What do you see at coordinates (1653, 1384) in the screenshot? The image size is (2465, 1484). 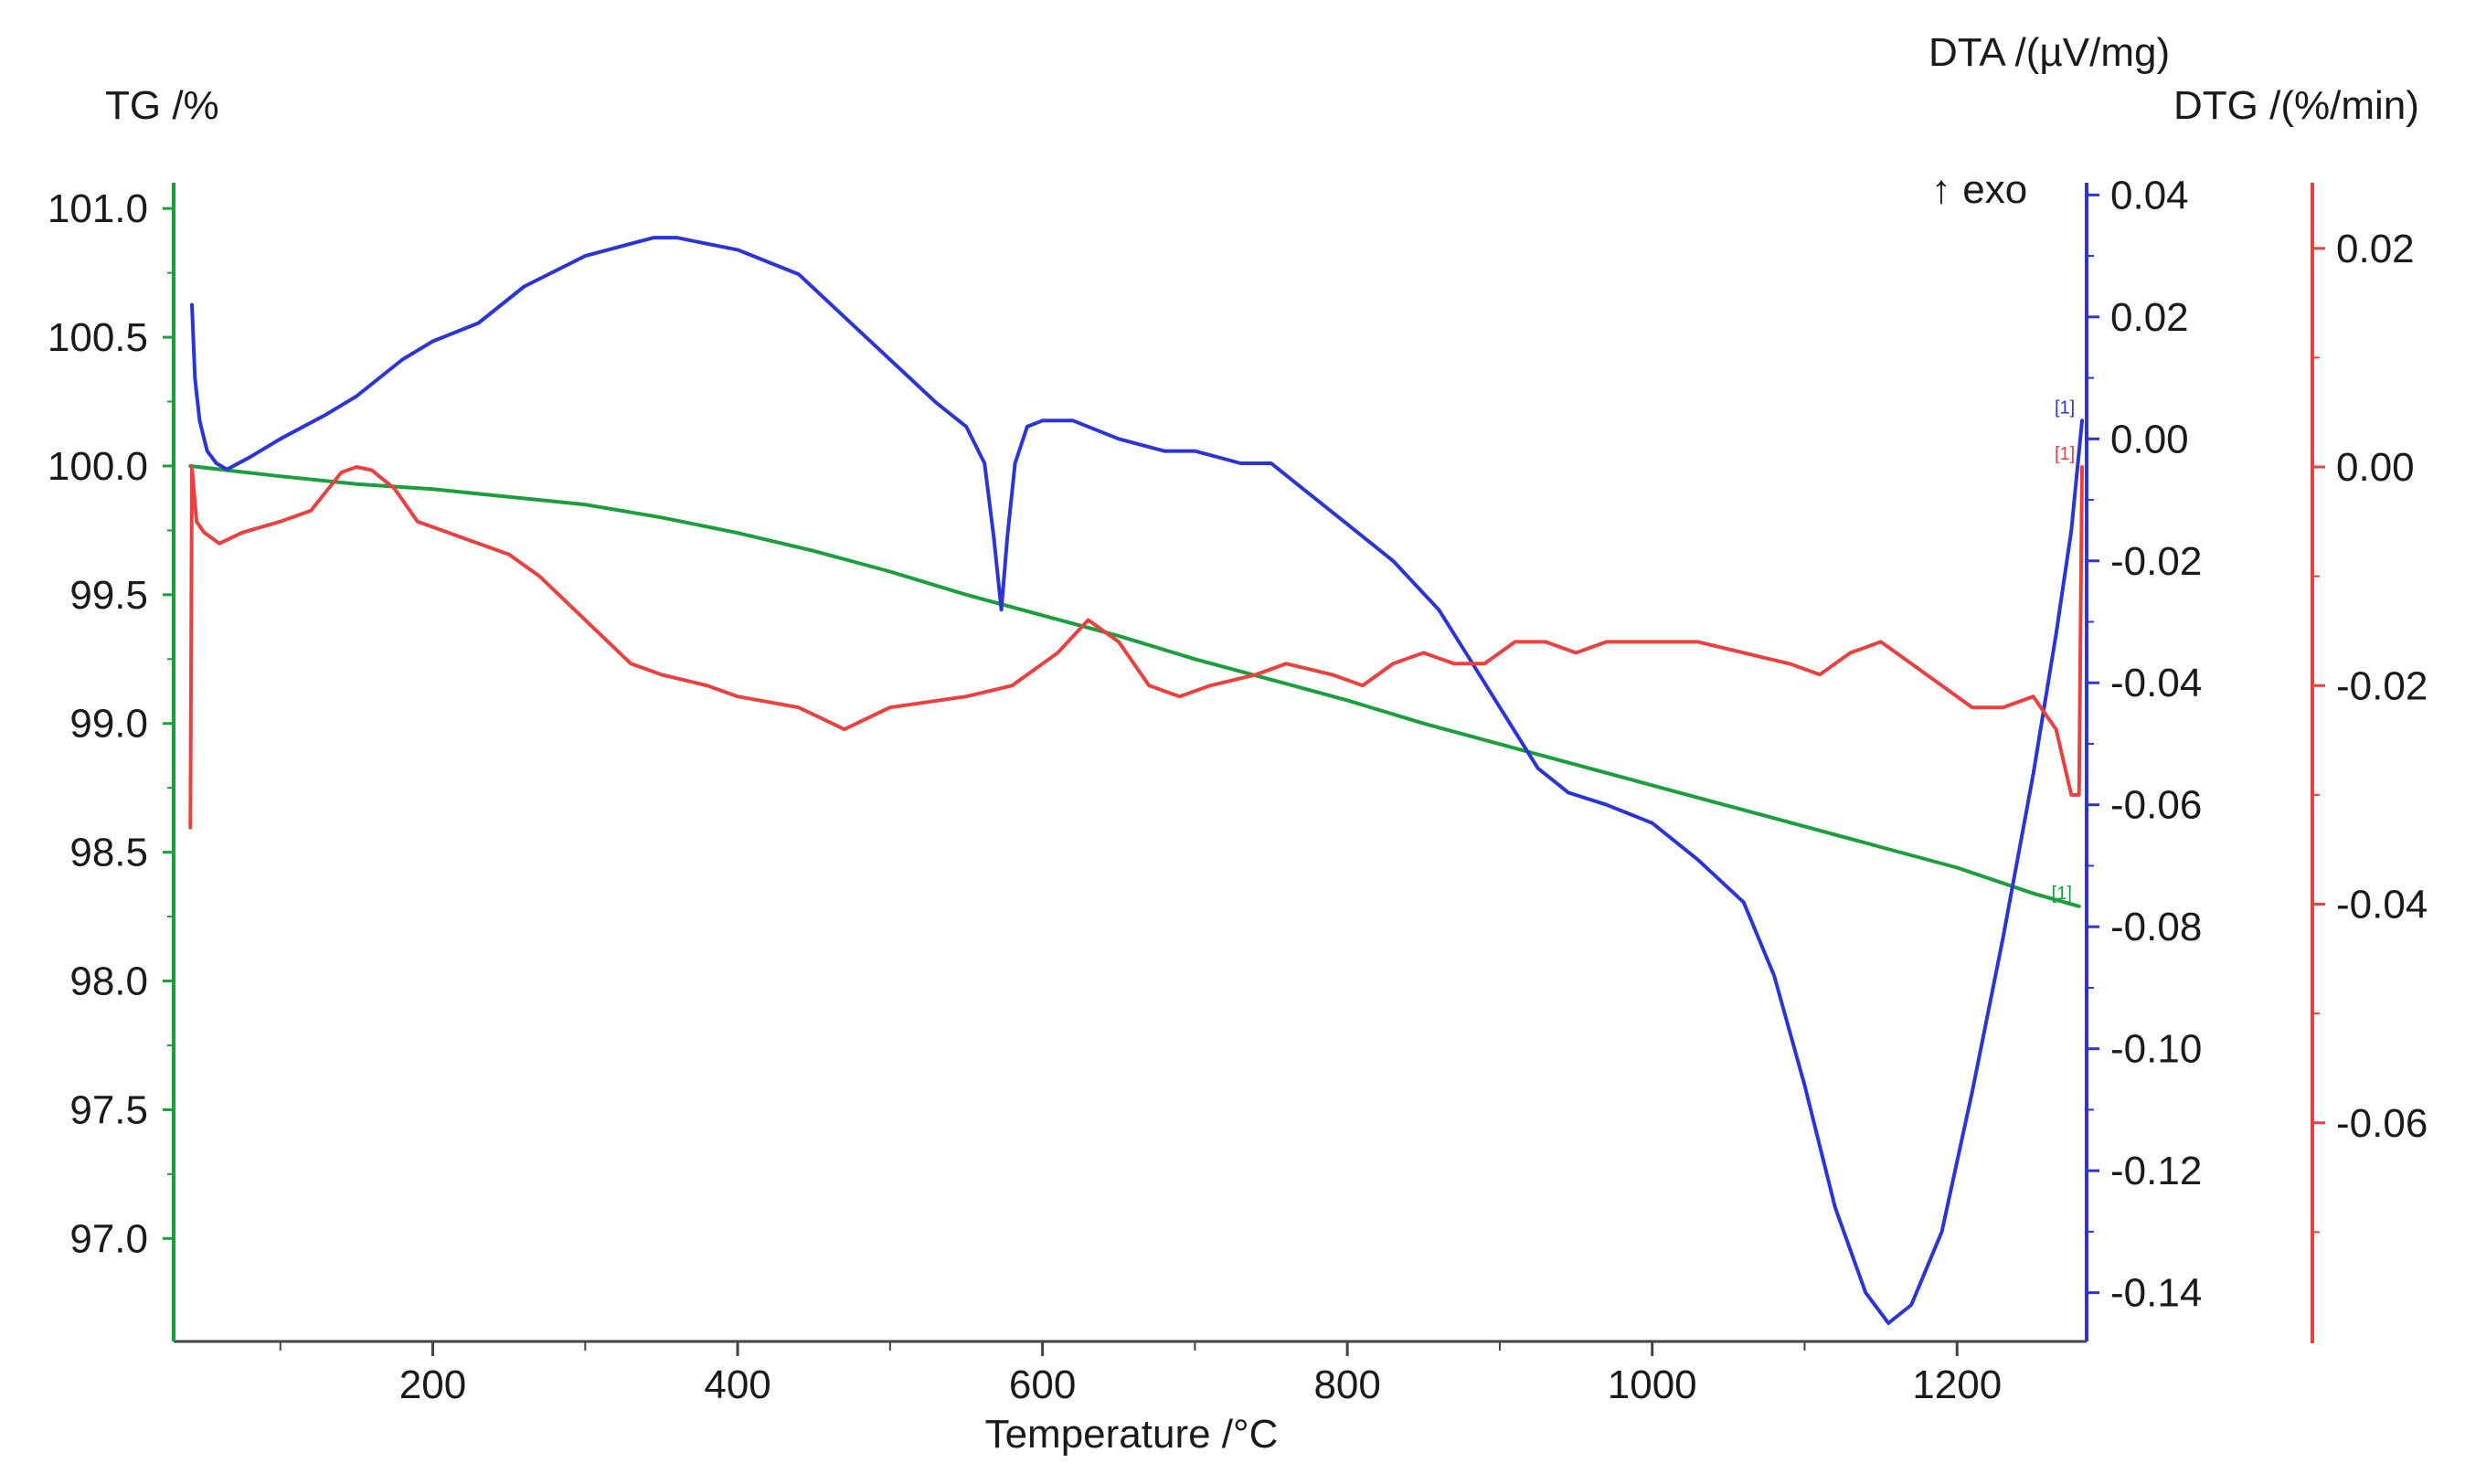 I see `x-tick-label: 1000` at bounding box center [1653, 1384].